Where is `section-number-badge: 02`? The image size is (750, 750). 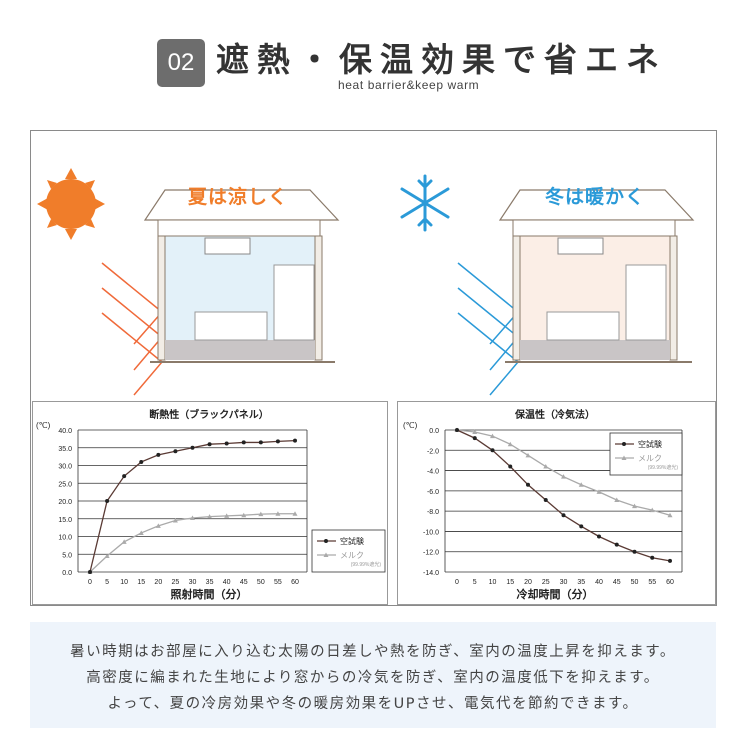 section-number-badge: 02 is located at coordinates (181, 63).